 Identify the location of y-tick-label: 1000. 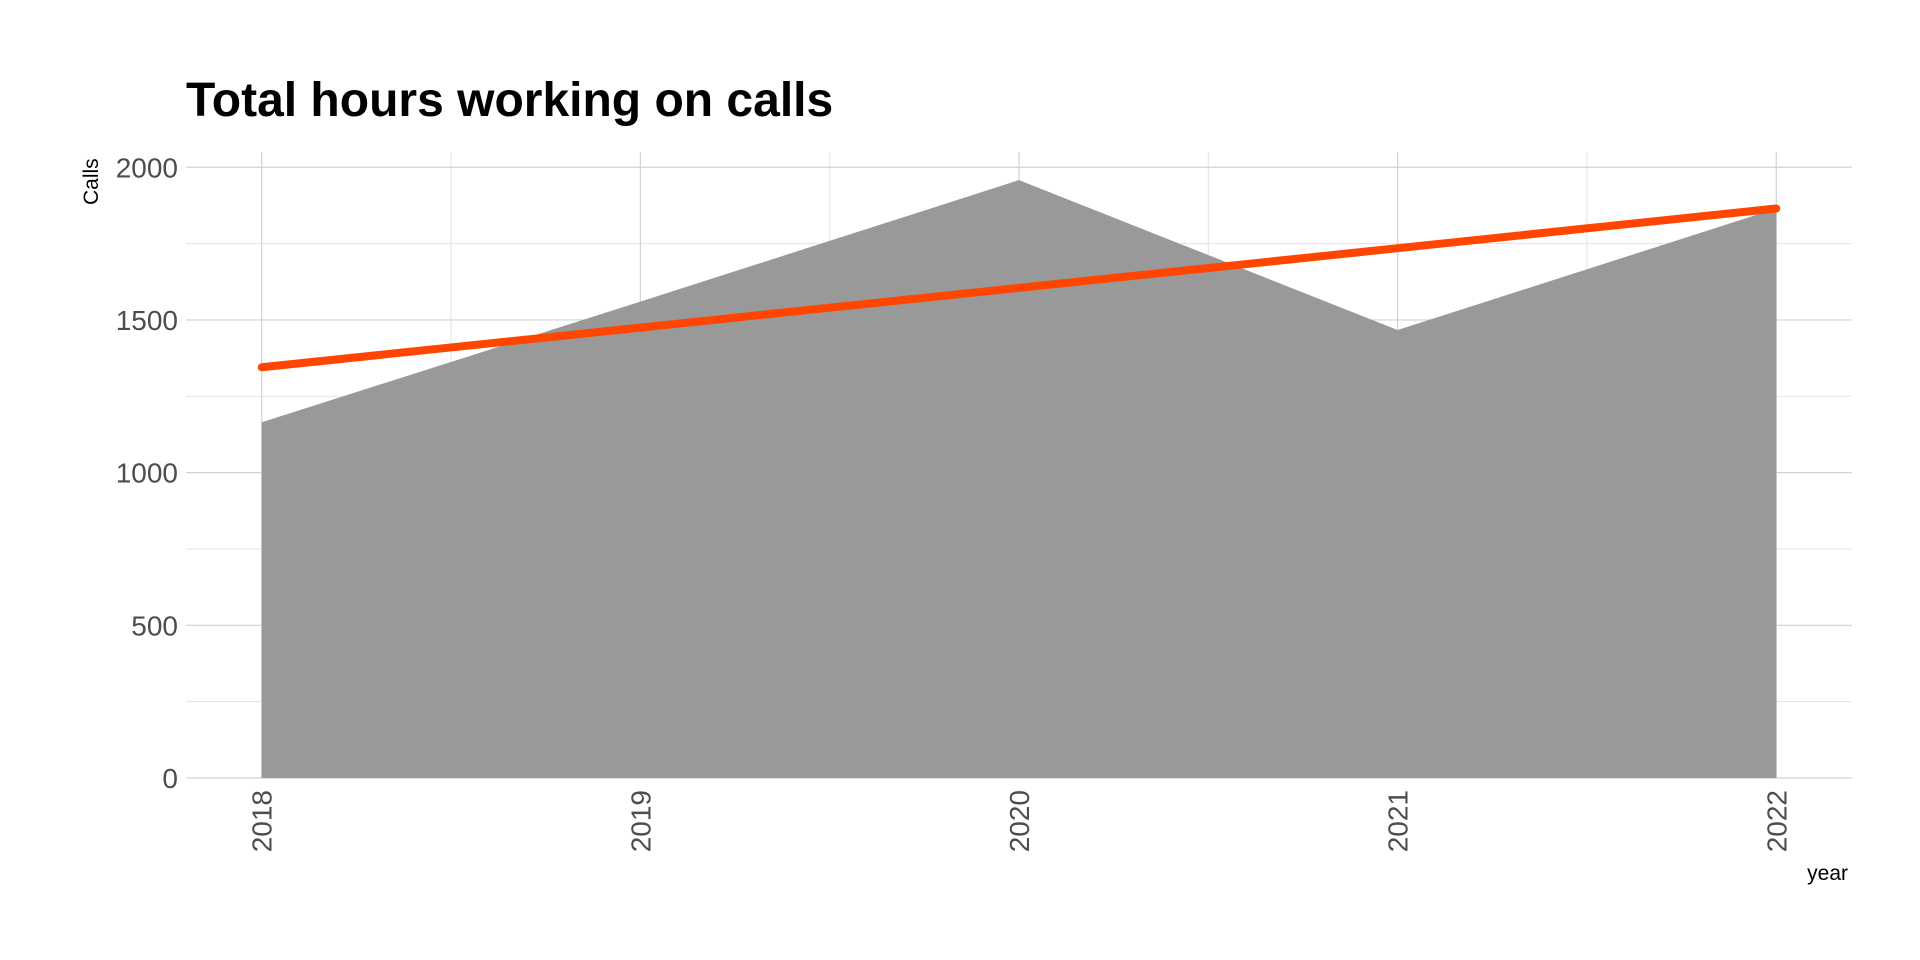
(147, 473).